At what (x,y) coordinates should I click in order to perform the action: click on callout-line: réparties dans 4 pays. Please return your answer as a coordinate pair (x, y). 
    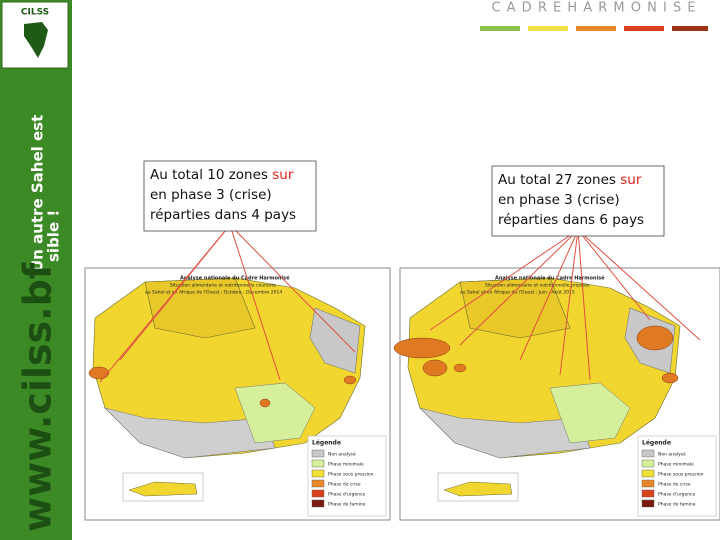
    Looking at the image, I should click on (223, 215).